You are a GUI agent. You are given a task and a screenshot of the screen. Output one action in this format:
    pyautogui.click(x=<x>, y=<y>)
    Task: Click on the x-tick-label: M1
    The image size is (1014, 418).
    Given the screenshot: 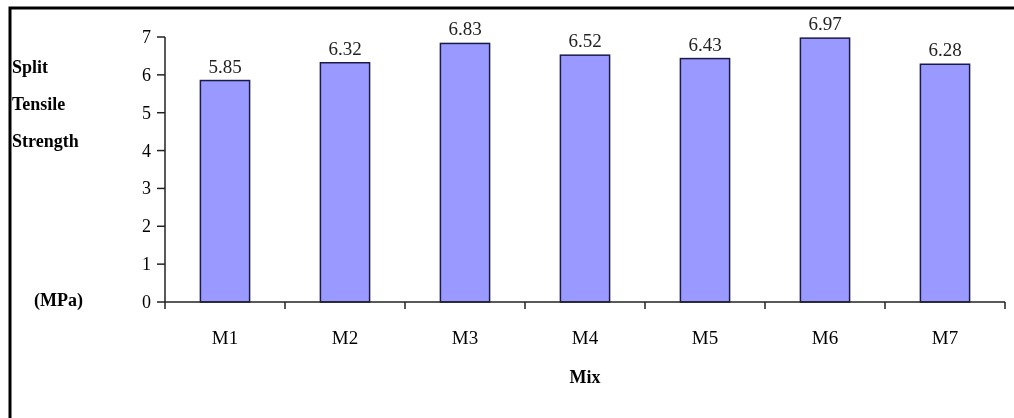 What is the action you would take?
    pyautogui.click(x=225, y=337)
    